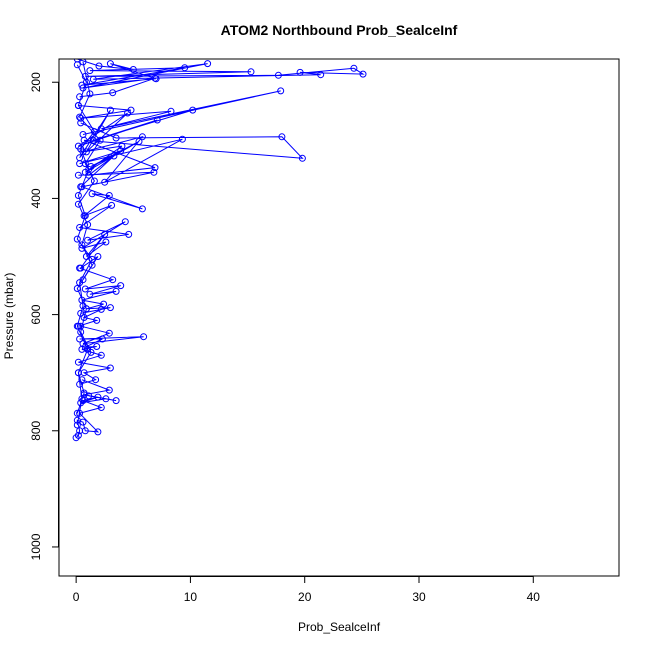 The image size is (650, 650). What do you see at coordinates (36, 546) in the screenshot?
I see `y-tick-label: 1000` at bounding box center [36, 546].